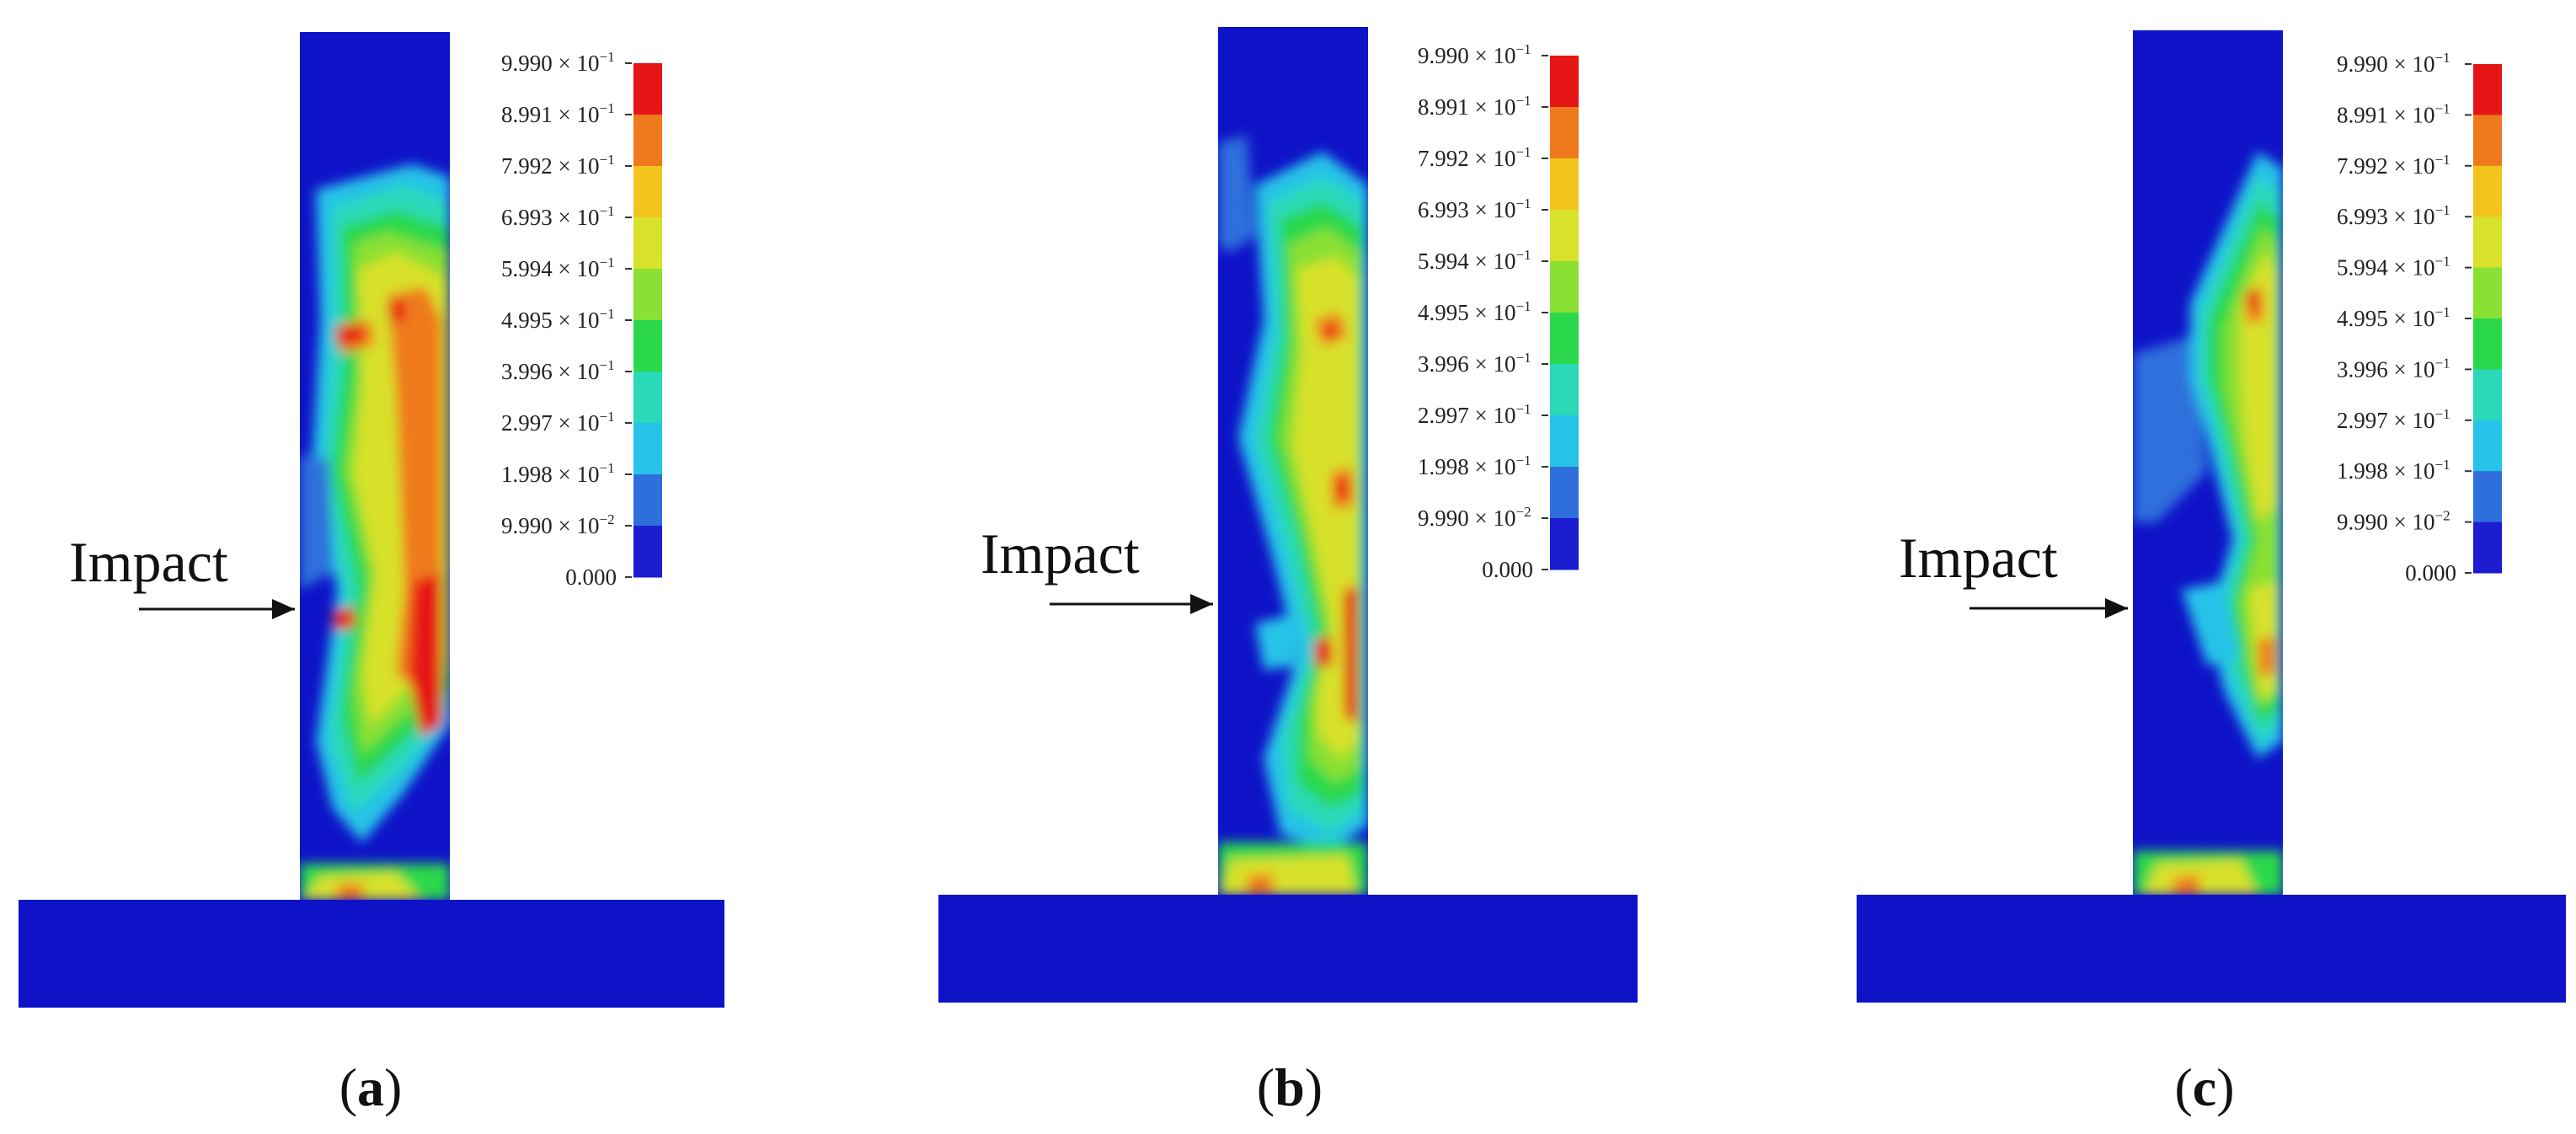 Image resolution: width=2576 pixels, height=1134 pixels. I want to click on column-a, so click(375, 466).